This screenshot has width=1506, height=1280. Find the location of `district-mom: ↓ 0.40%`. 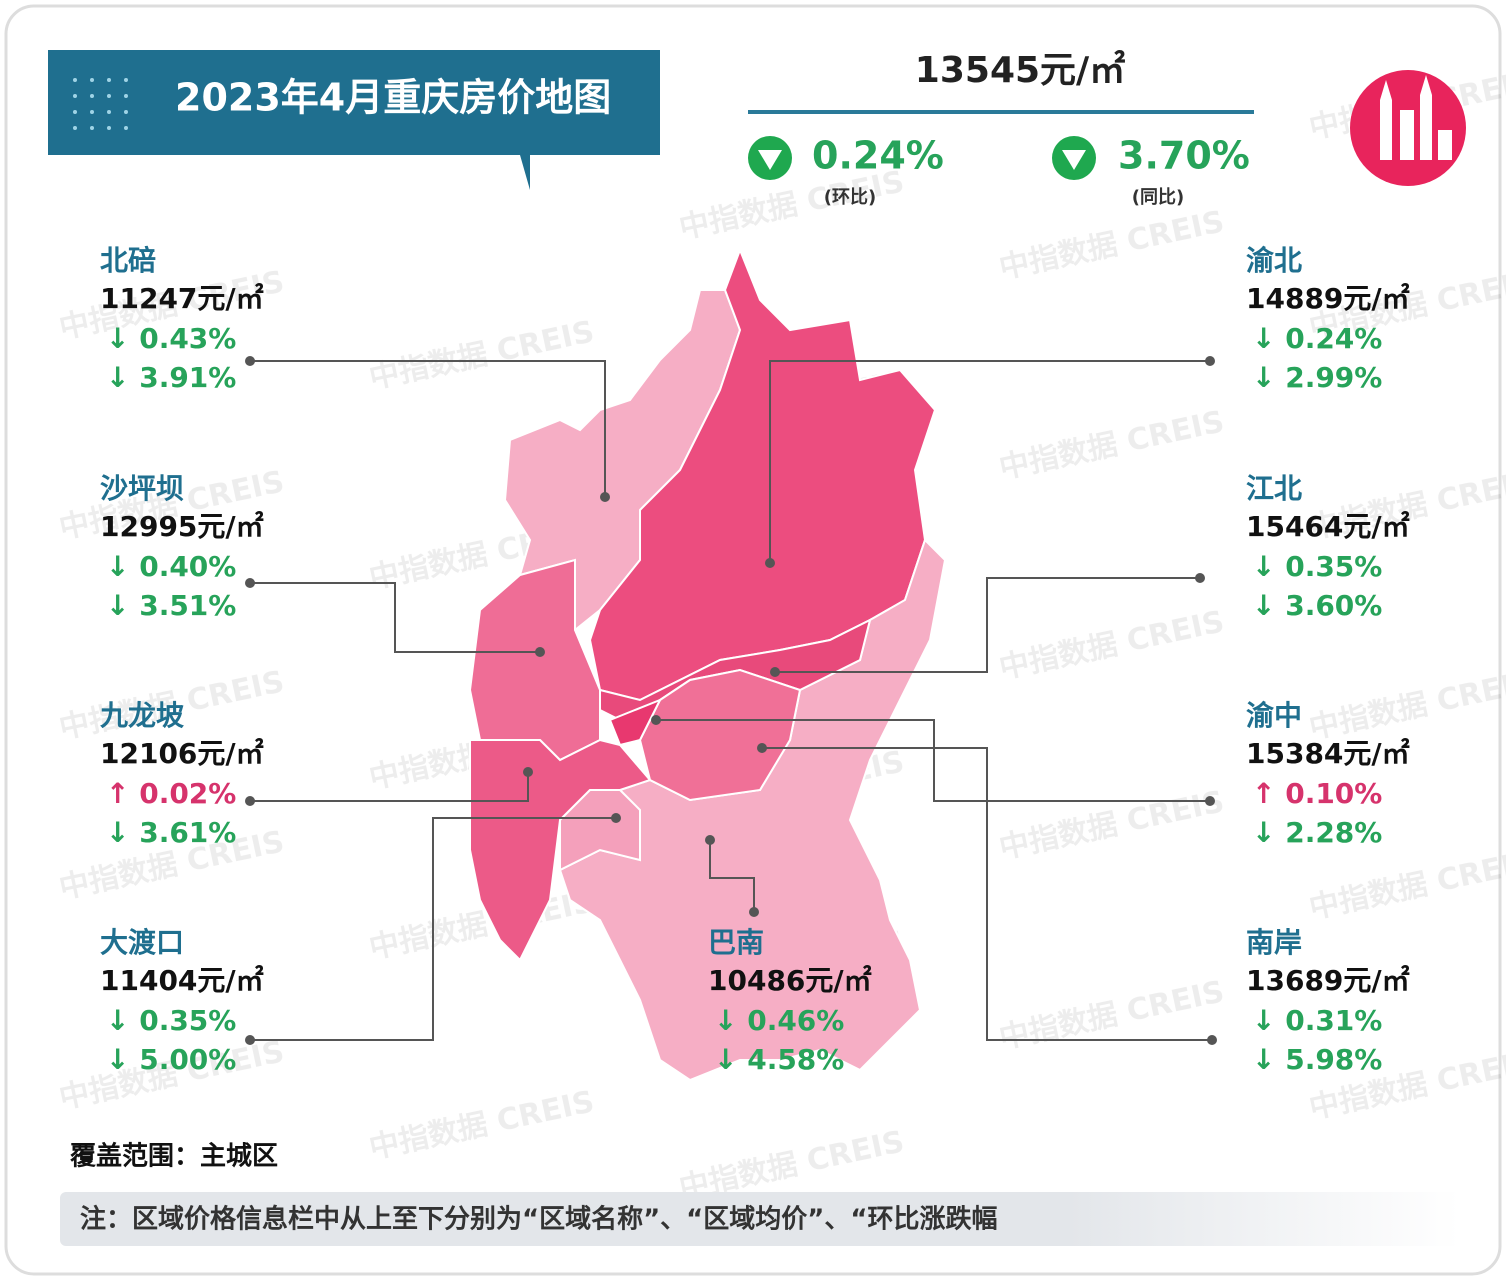

district-mom: ↓ 0.40% is located at coordinates (171, 566).